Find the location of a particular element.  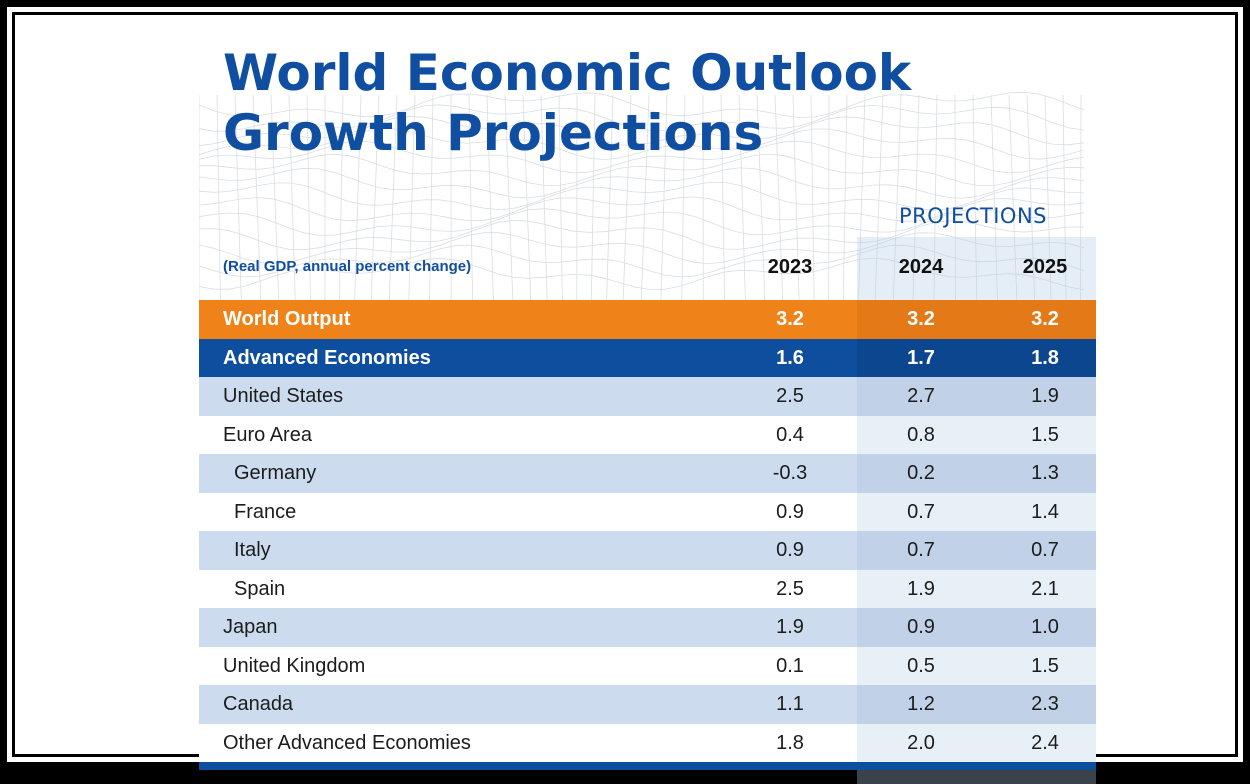

cell-value-2025: 2.4 is located at coordinates (1045, 743).